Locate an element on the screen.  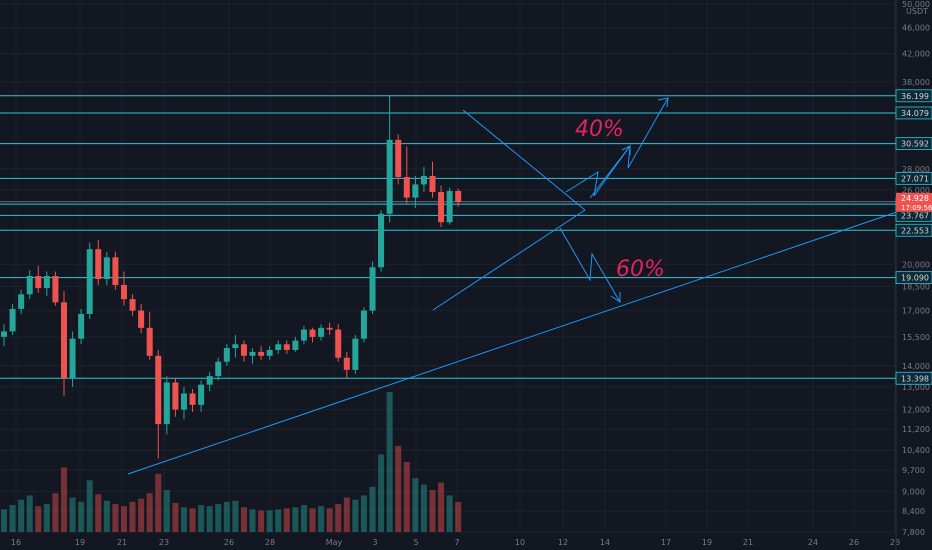
x-tick-label: 23 is located at coordinates (164, 542).